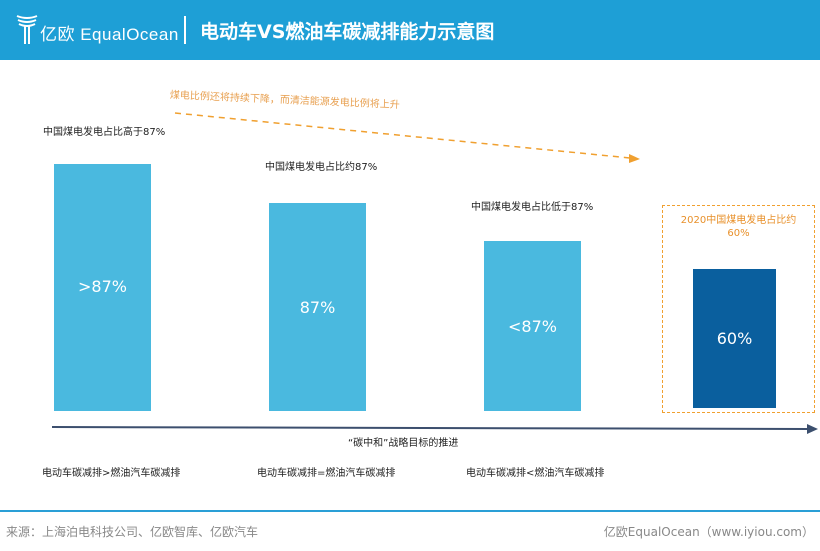 This screenshot has width=820, height=551. I want to click on stage-label: 中国煤电发电占比约87%, so click(321, 167).